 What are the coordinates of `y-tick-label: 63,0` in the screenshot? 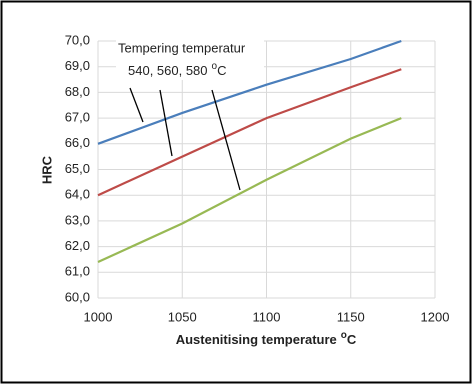 It's located at (77, 219).